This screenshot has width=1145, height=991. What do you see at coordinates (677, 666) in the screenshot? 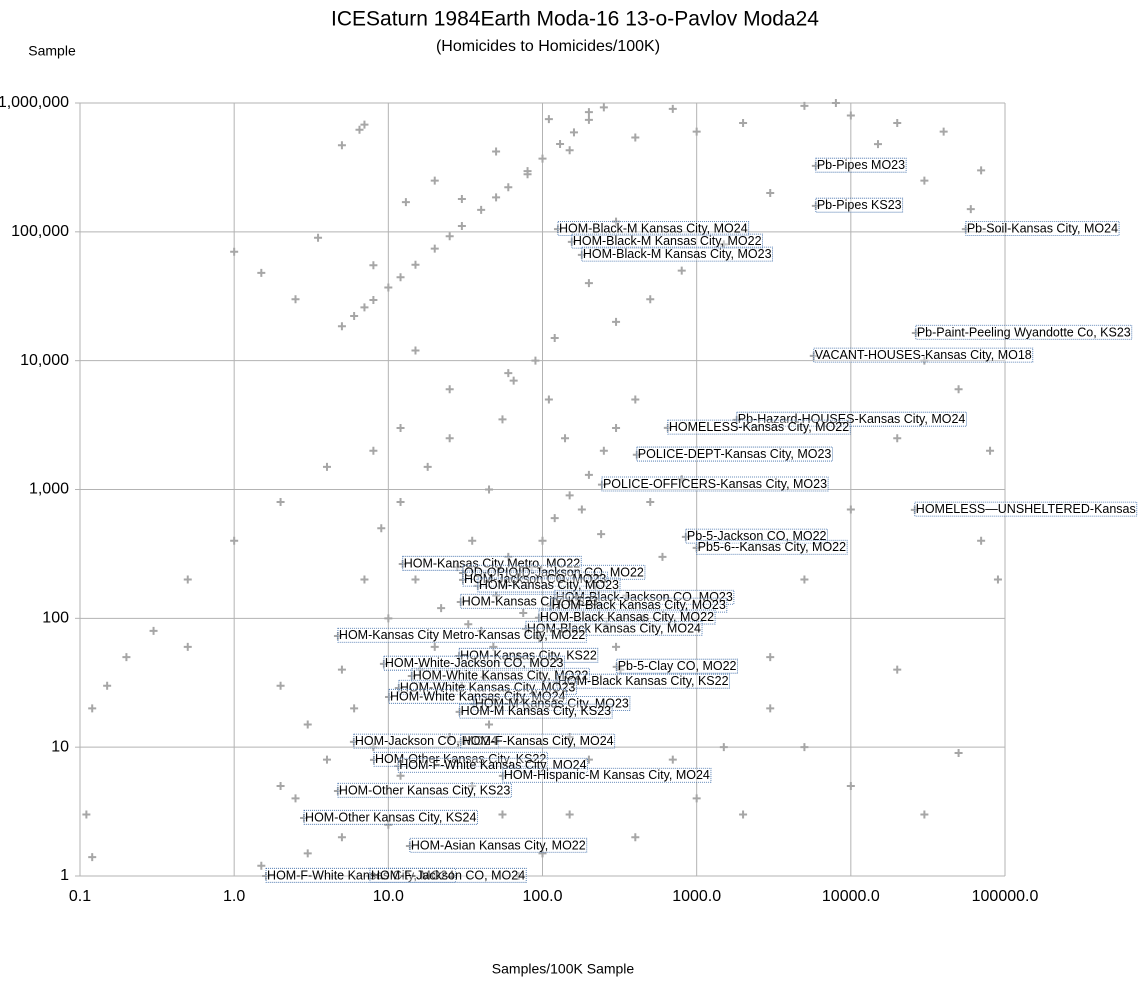
I see `annotation: Pb-5-Clay CO, MO22` at bounding box center [677, 666].